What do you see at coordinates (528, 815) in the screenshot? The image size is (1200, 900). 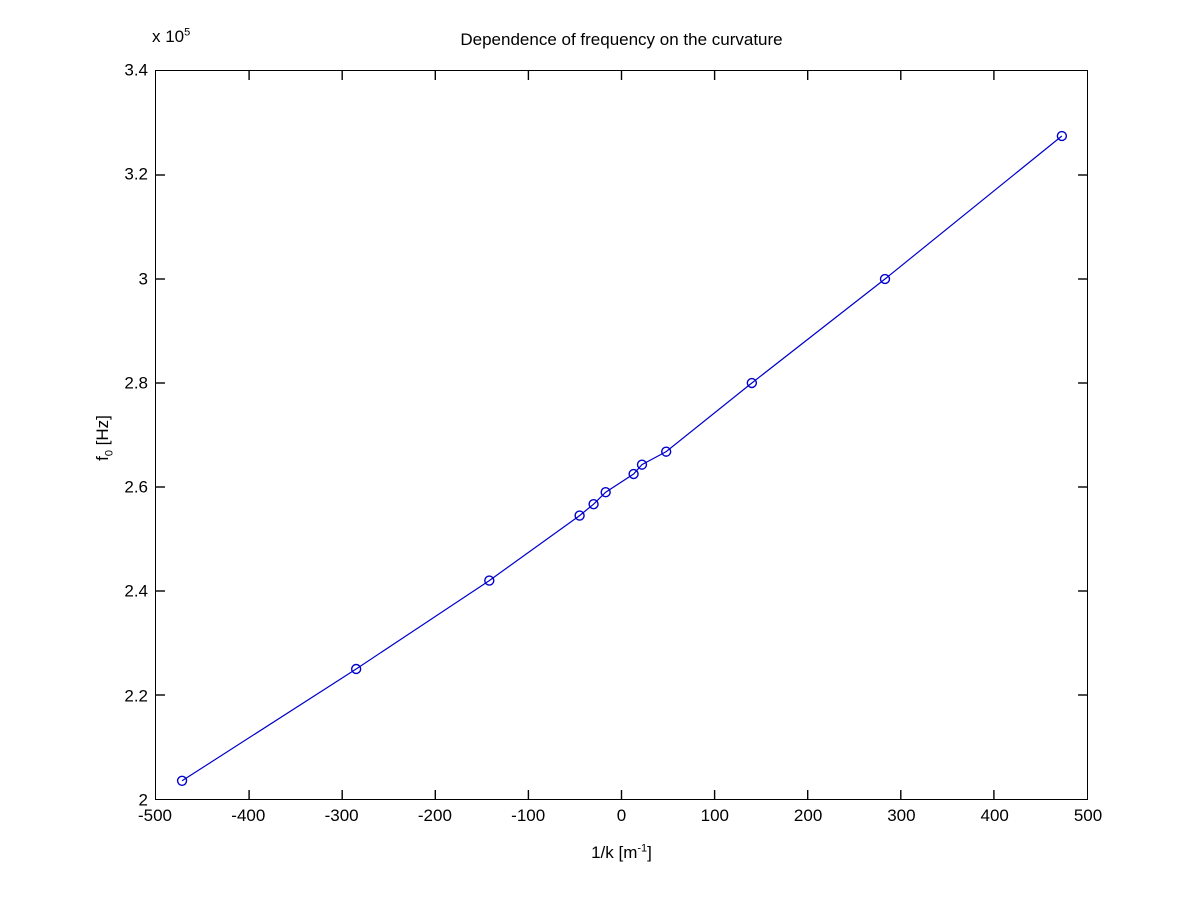 I see `x-axis-tick-label: -100` at bounding box center [528, 815].